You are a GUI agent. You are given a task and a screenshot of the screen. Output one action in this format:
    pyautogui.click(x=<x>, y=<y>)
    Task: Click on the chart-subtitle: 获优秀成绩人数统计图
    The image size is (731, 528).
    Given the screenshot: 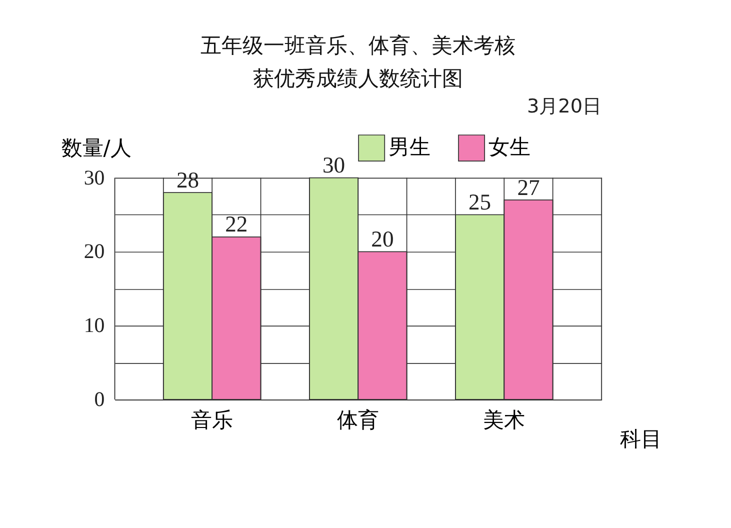 What is the action you would take?
    pyautogui.click(x=358, y=78)
    